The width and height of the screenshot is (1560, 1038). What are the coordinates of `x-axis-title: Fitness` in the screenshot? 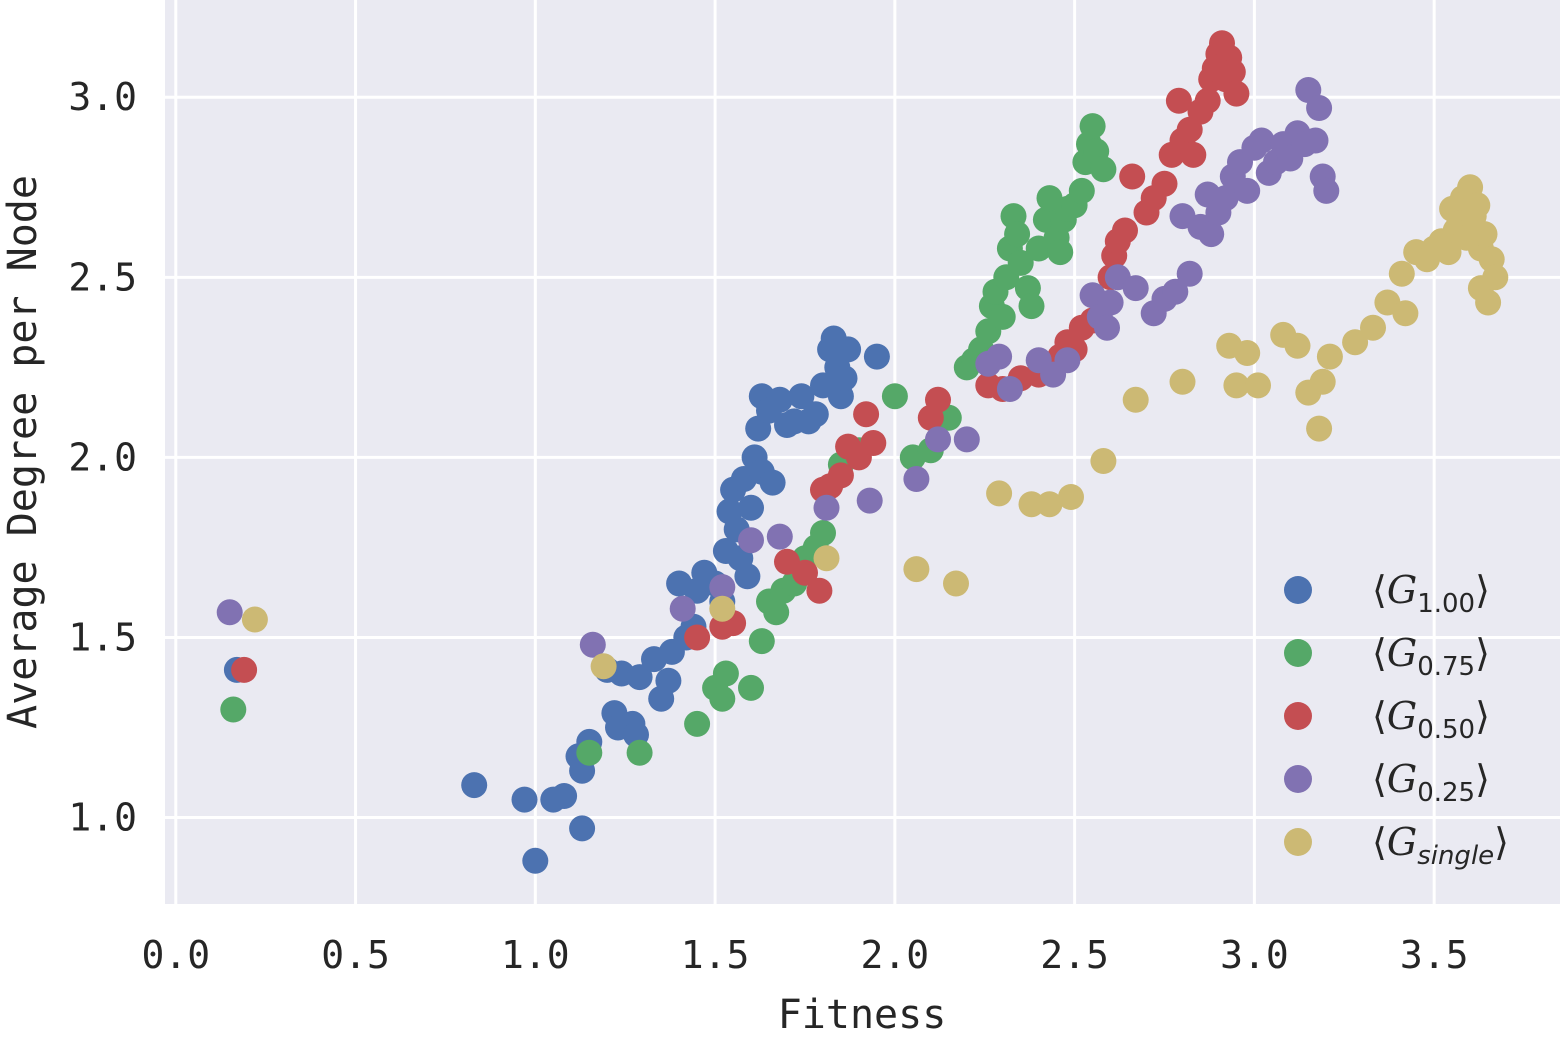 It's located at (862, 1015).